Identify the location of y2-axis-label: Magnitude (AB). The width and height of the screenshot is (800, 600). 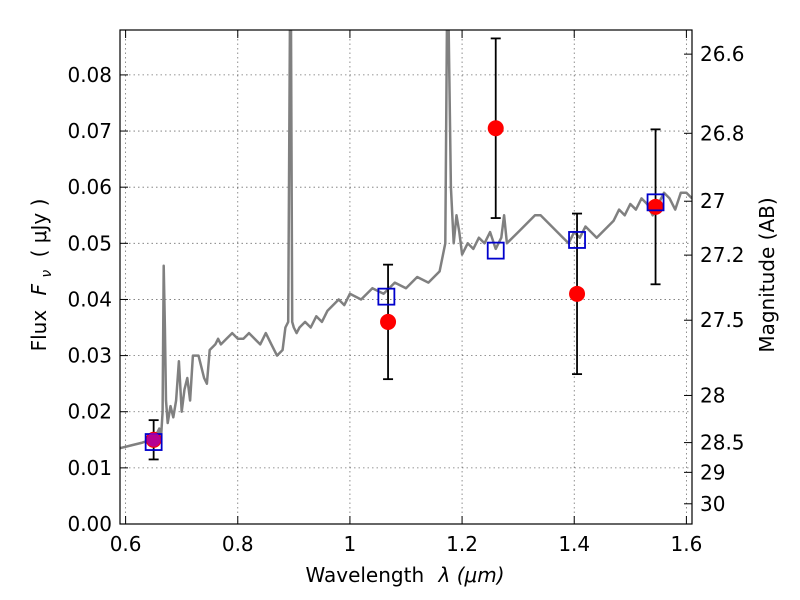
(767, 274).